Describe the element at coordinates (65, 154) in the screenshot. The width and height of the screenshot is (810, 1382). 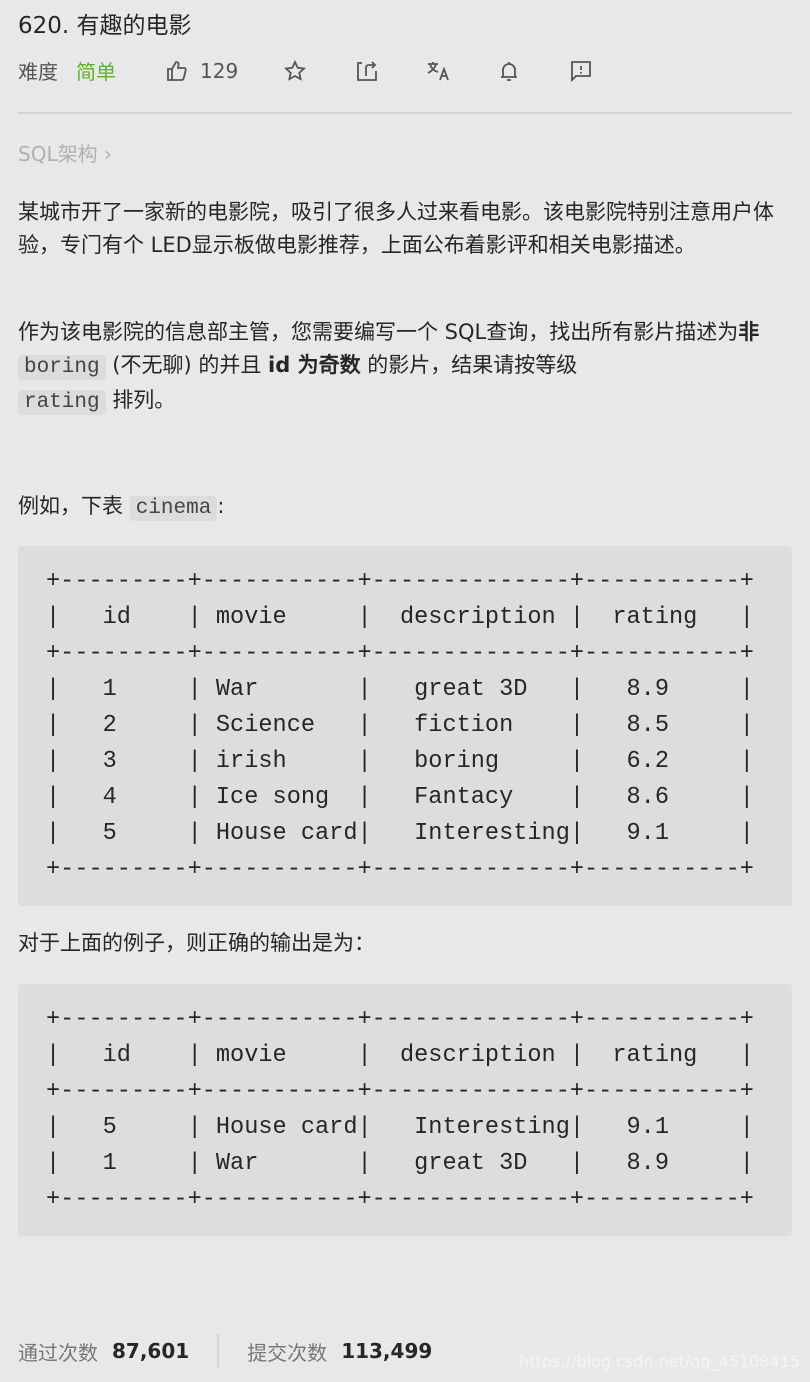
I see `breadcrumb: SQL架构 ›` at that location.